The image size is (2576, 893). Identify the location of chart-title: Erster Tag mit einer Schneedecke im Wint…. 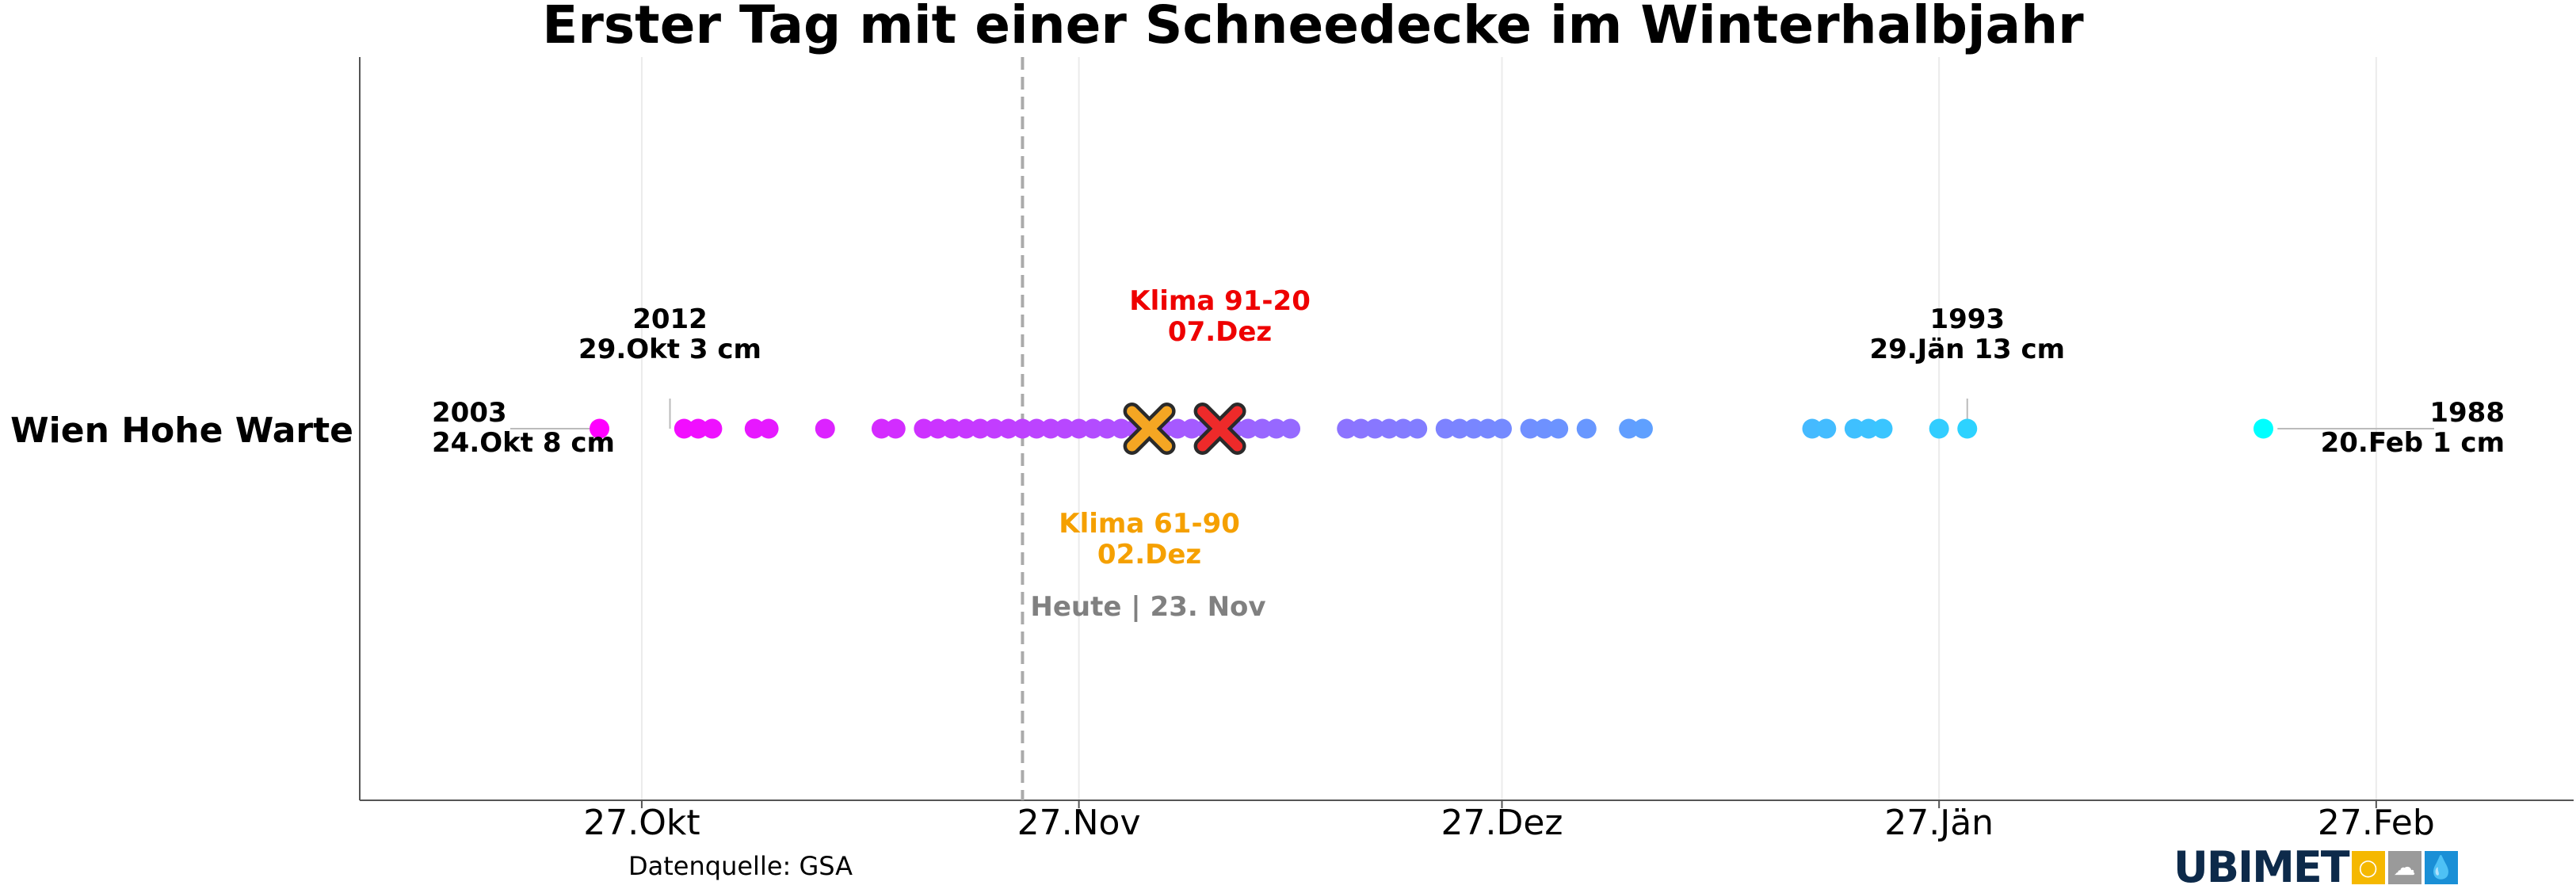
(1313, 28).